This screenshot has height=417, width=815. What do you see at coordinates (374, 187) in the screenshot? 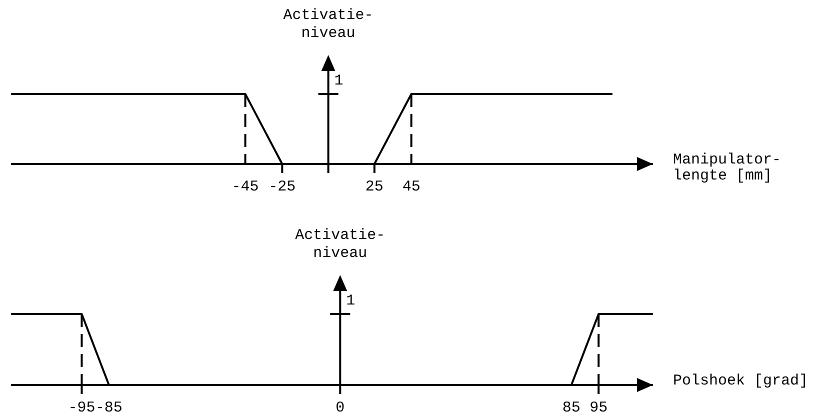
I see `x-tick-label: 25` at bounding box center [374, 187].